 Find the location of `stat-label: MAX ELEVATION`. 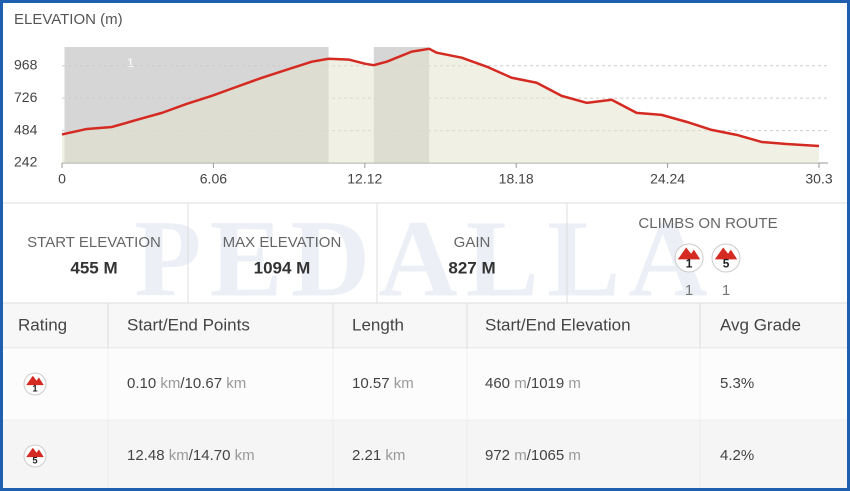

stat-label: MAX ELEVATION is located at coordinates (282, 242).